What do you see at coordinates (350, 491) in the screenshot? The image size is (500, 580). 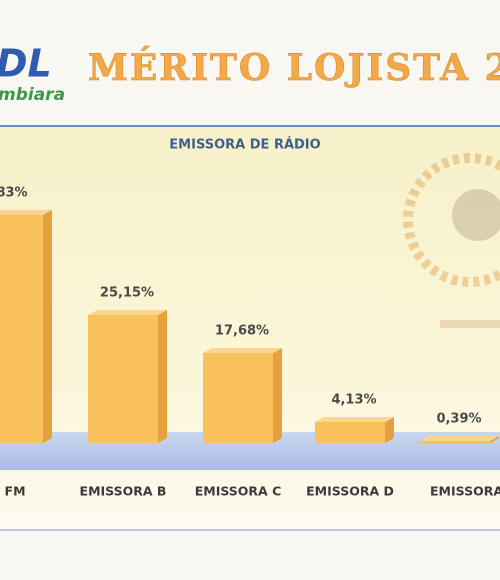 I see `x-tick-label: EMISSORA D` at bounding box center [350, 491].